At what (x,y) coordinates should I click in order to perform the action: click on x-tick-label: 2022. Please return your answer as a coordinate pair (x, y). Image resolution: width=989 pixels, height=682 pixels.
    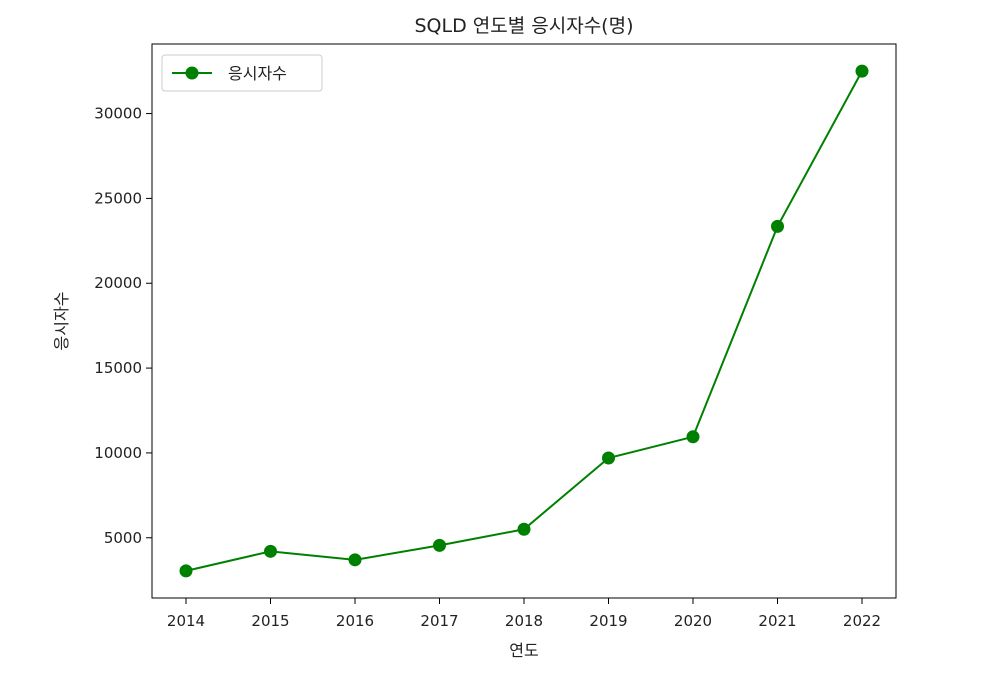
    Looking at the image, I should click on (862, 621).